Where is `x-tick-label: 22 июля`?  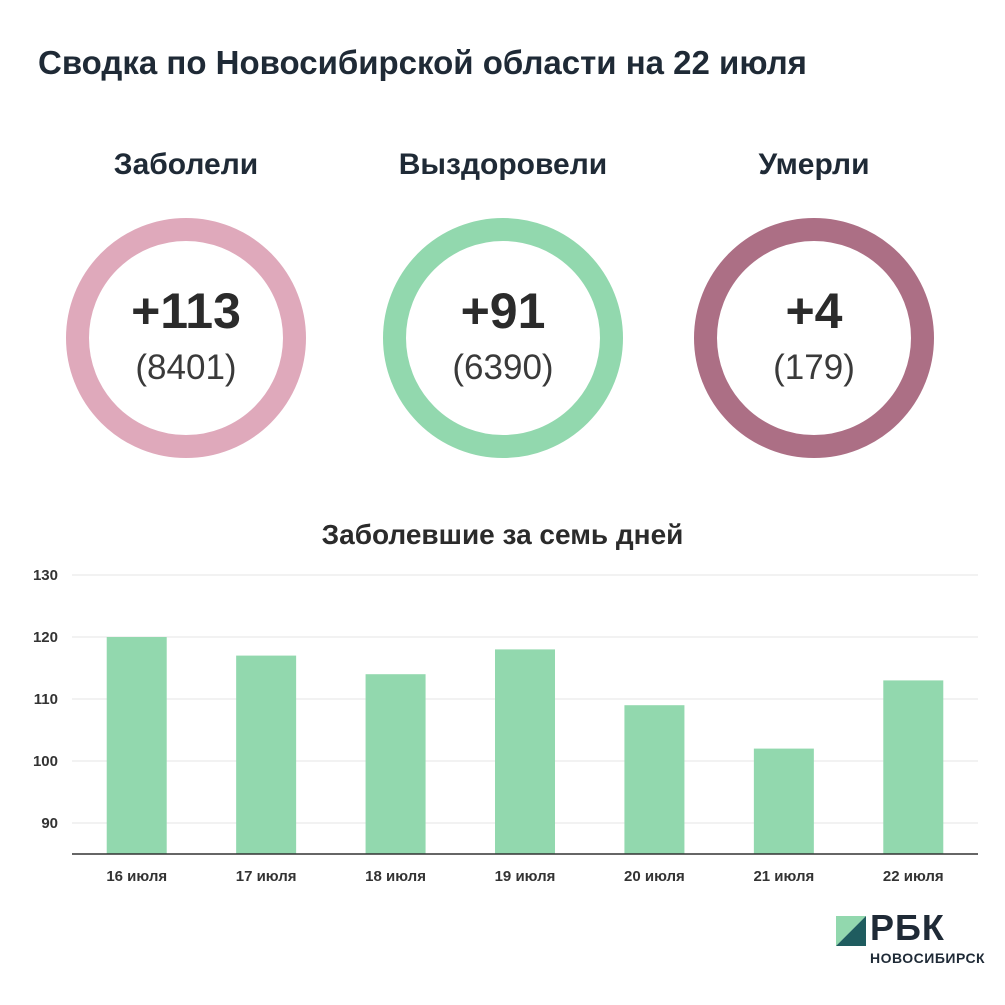
x-tick-label: 22 июля is located at coordinates (913, 876).